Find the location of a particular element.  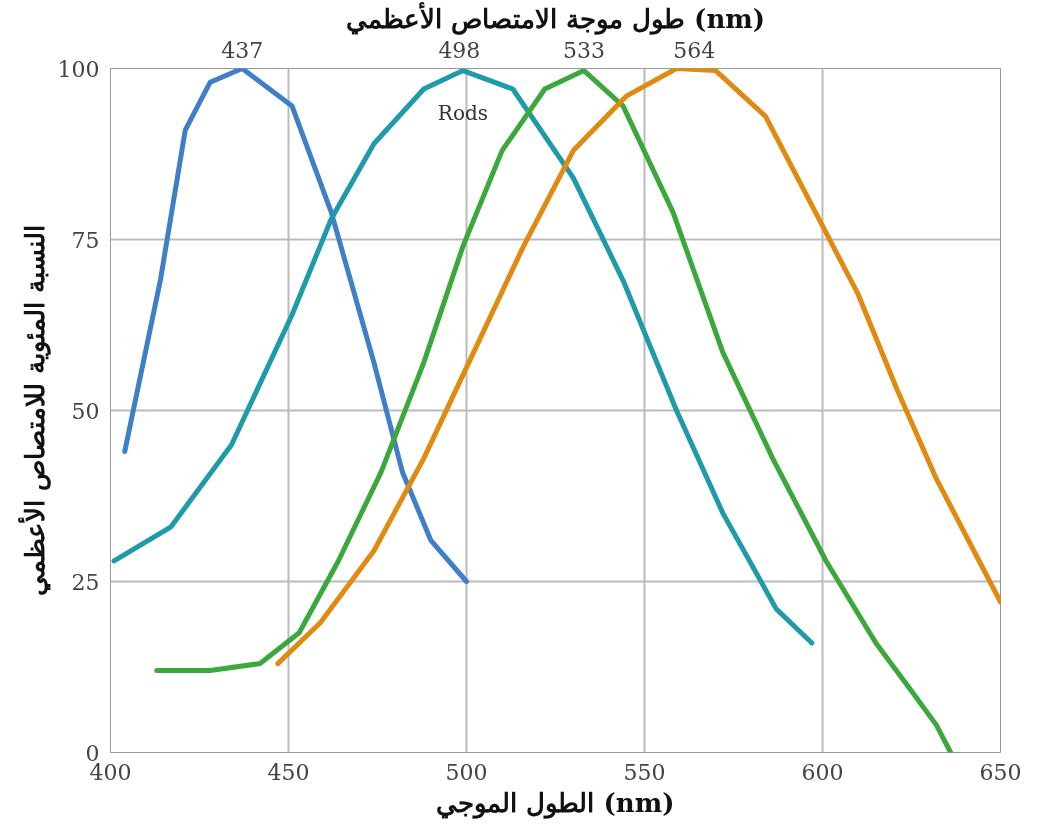

x-tick-label: 650 is located at coordinates (1000, 772).